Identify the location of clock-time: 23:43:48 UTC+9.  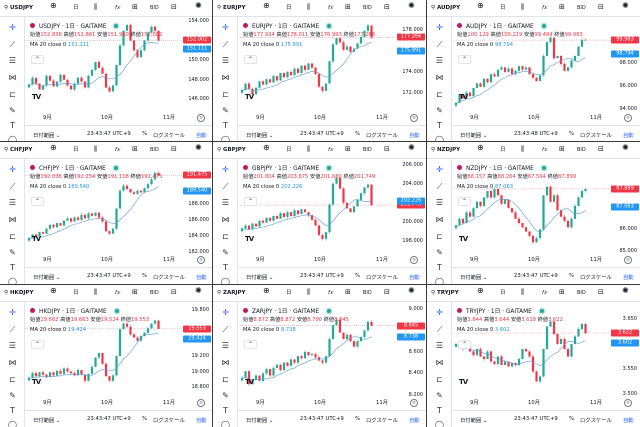
(536, 134).